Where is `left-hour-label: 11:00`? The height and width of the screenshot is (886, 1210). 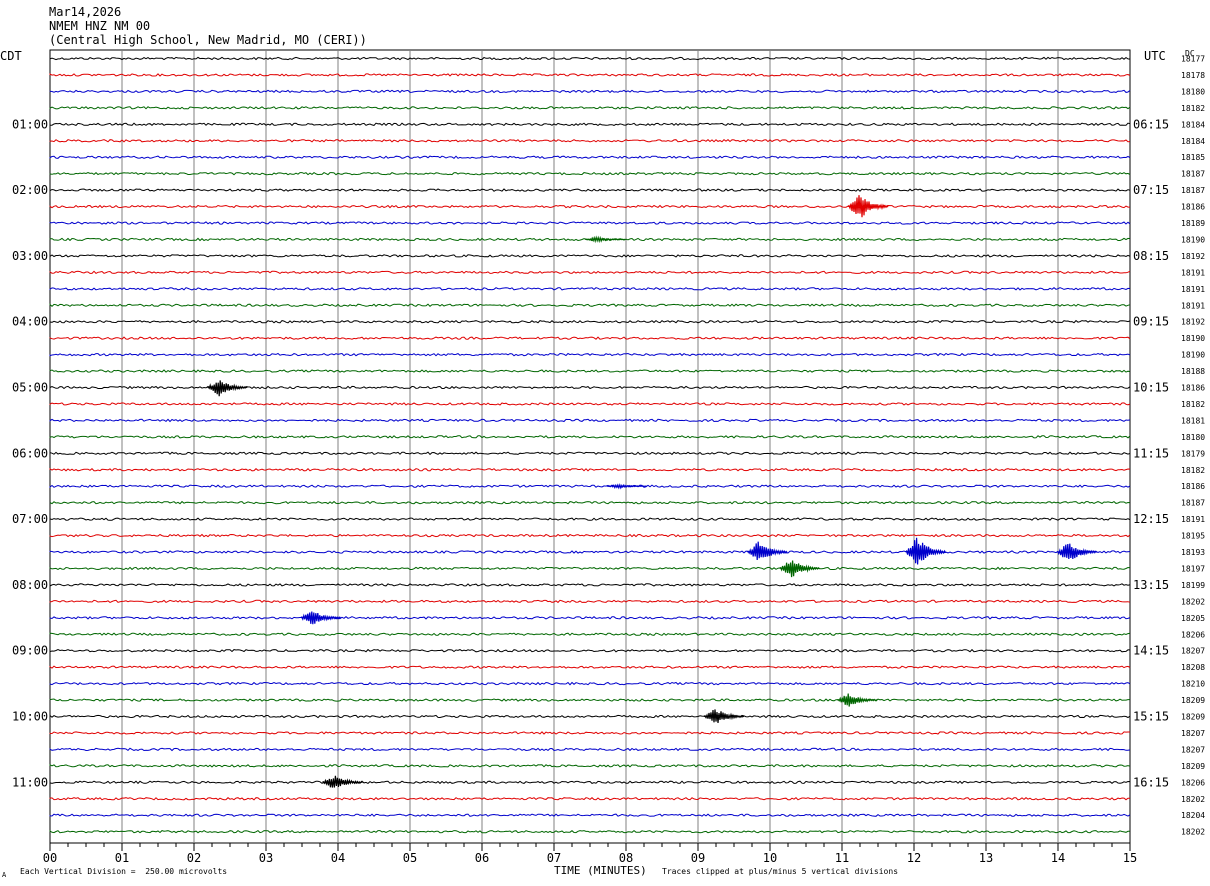
left-hour-label: 11:00 is located at coordinates (30, 782).